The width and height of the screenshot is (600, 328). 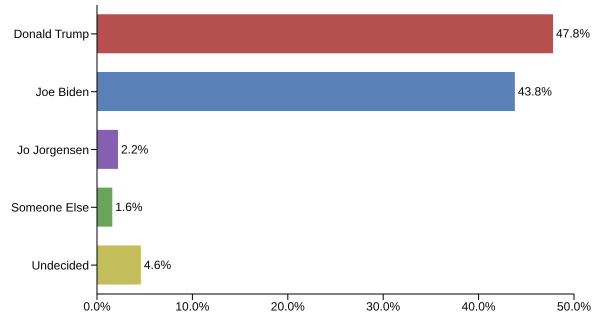 What do you see at coordinates (192, 307) in the screenshot?
I see `x-tick-label: 10.0%` at bounding box center [192, 307].